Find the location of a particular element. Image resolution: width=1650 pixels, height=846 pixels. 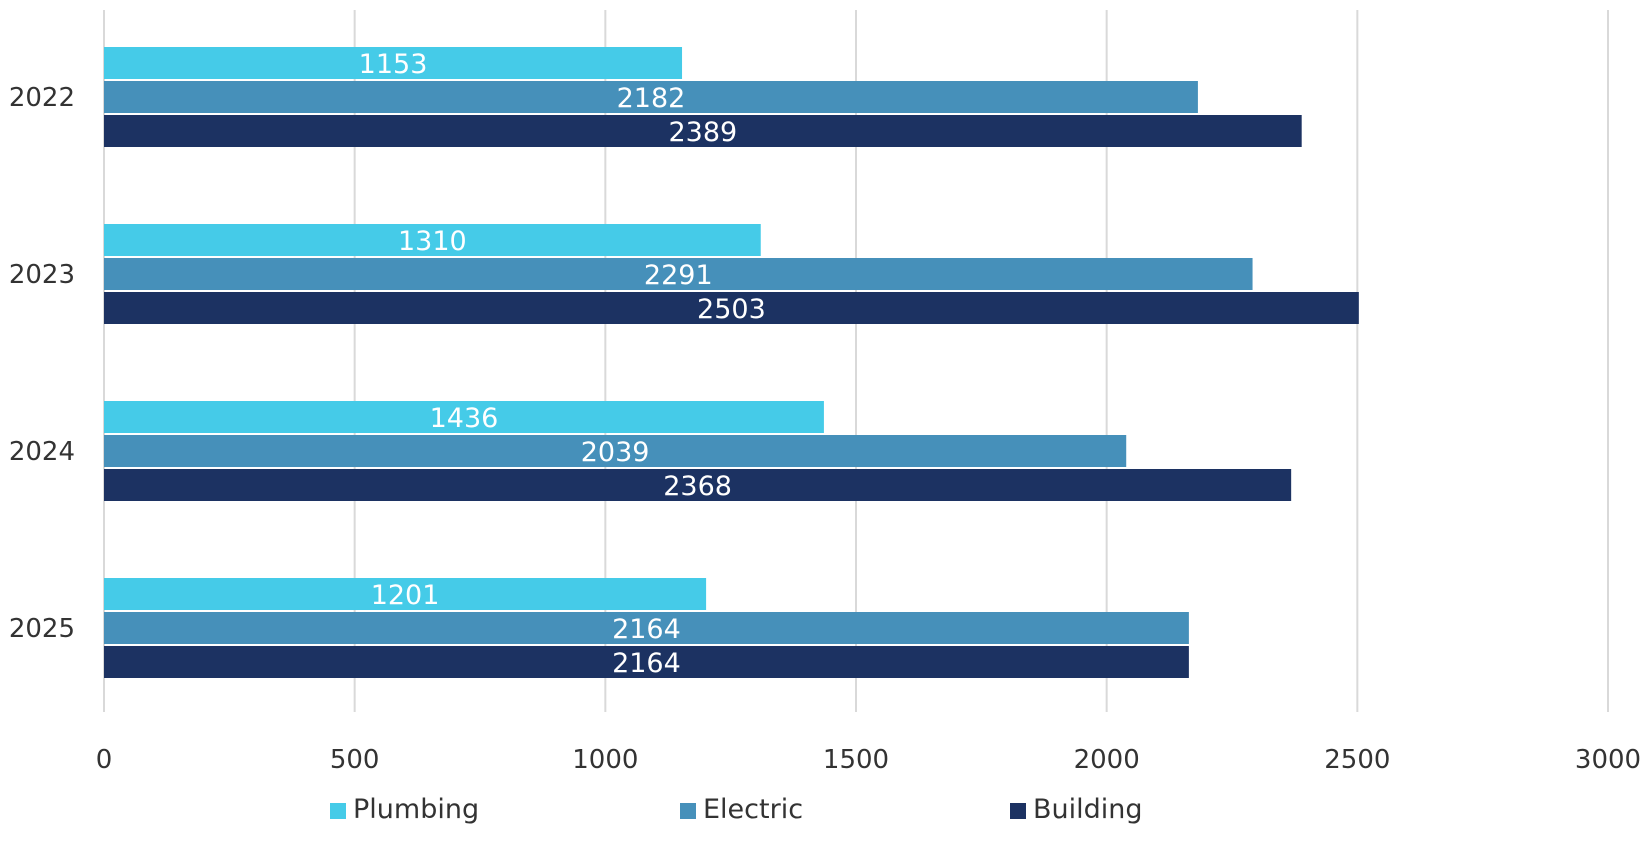

data-label-building-2025: 2164 is located at coordinates (646, 663).